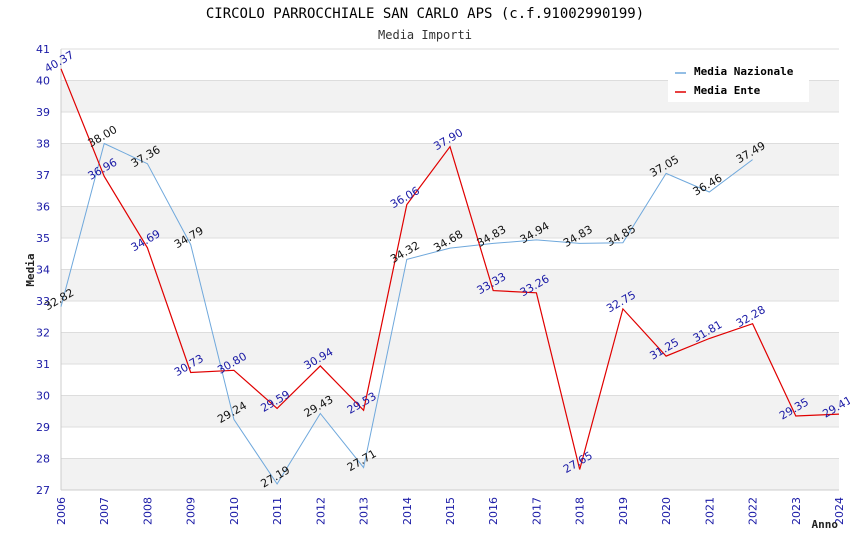 Image resolution: width=850 pixels, height=550 pixels. I want to click on y-tick-label: 37, so click(43, 175).